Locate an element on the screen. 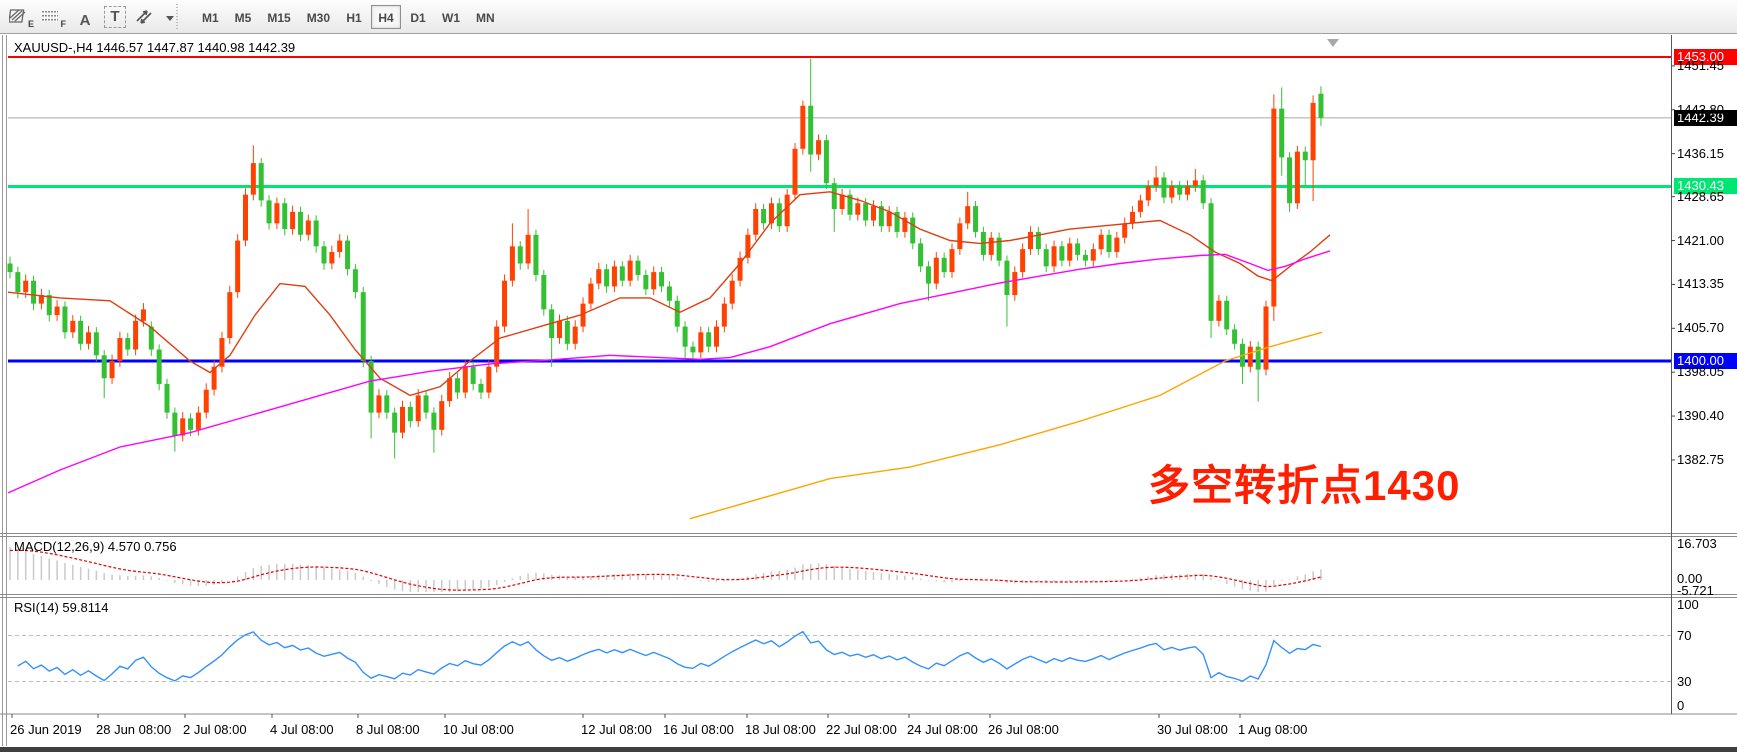  timeframe-h4-button: H4 is located at coordinates (386, 16).